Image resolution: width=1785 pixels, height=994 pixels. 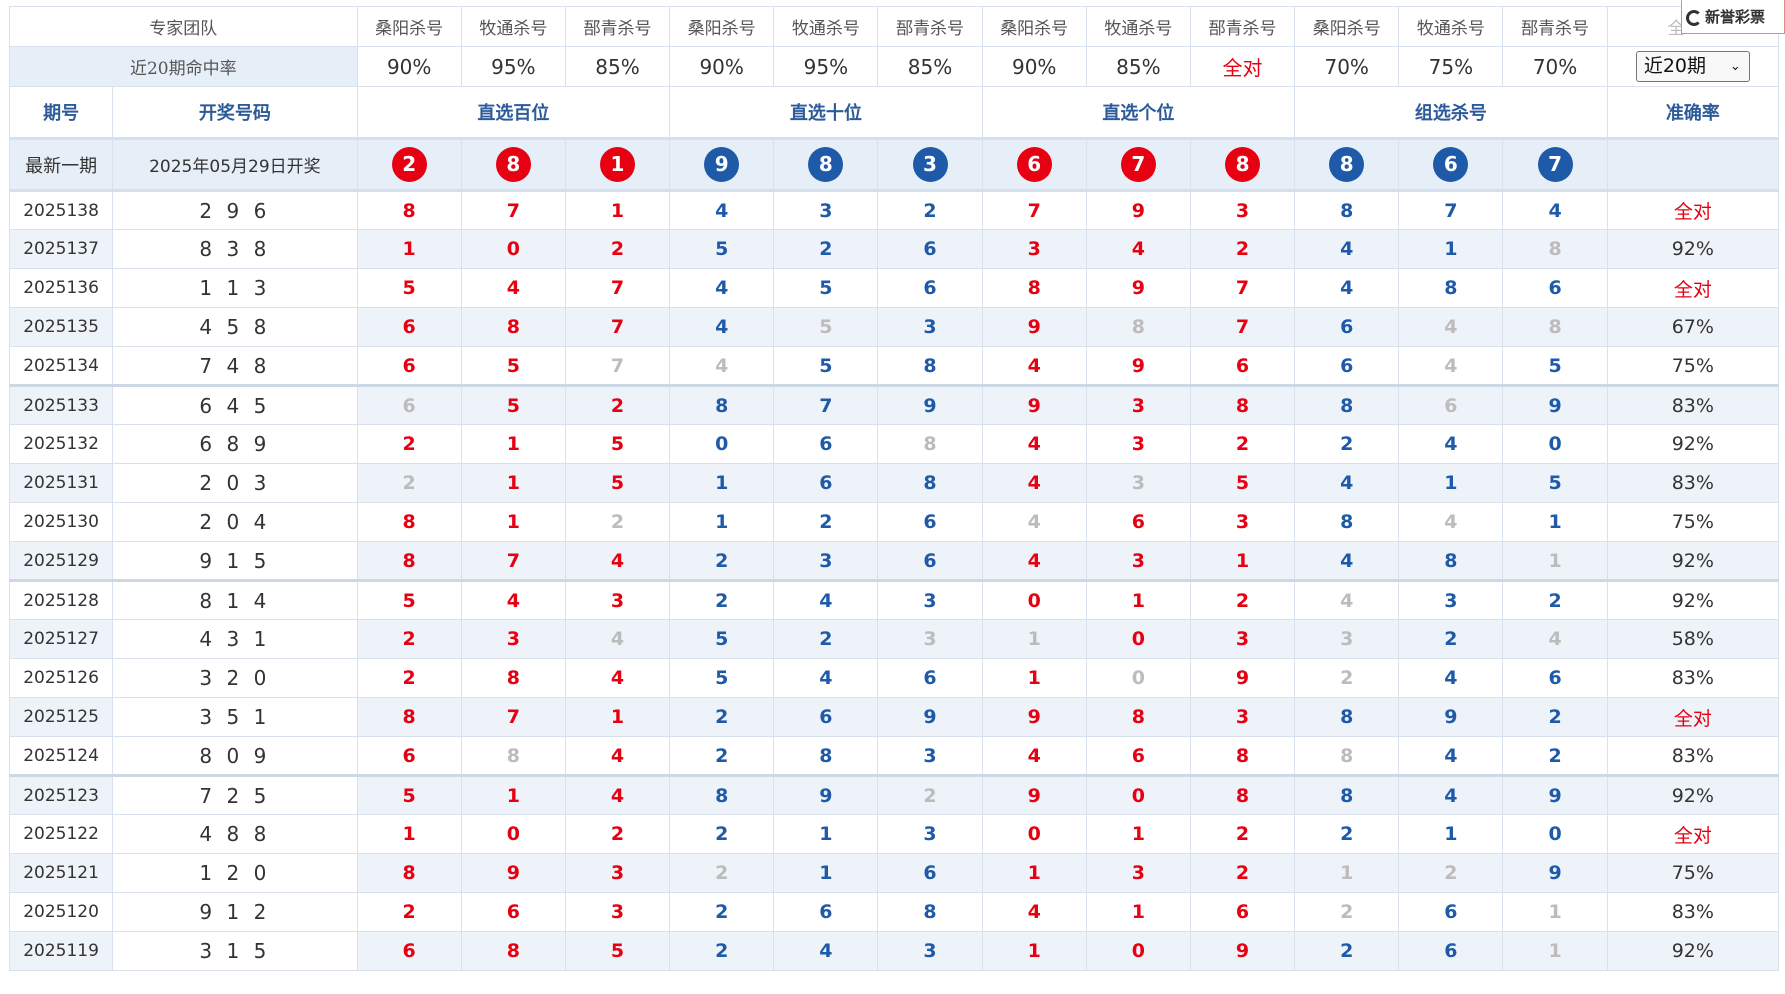 What do you see at coordinates (722, 164) in the screenshot?
I see `latest-ball-cell: 9` at bounding box center [722, 164].